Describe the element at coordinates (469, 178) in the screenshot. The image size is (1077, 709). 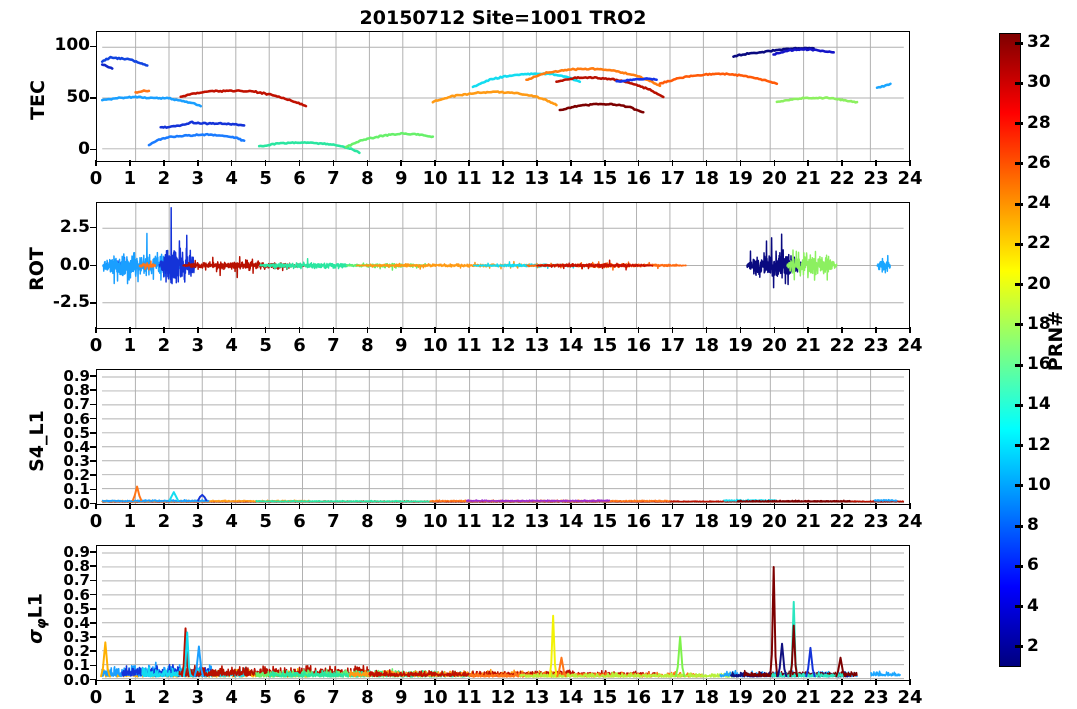
I see `xtick-label: 11` at that location.